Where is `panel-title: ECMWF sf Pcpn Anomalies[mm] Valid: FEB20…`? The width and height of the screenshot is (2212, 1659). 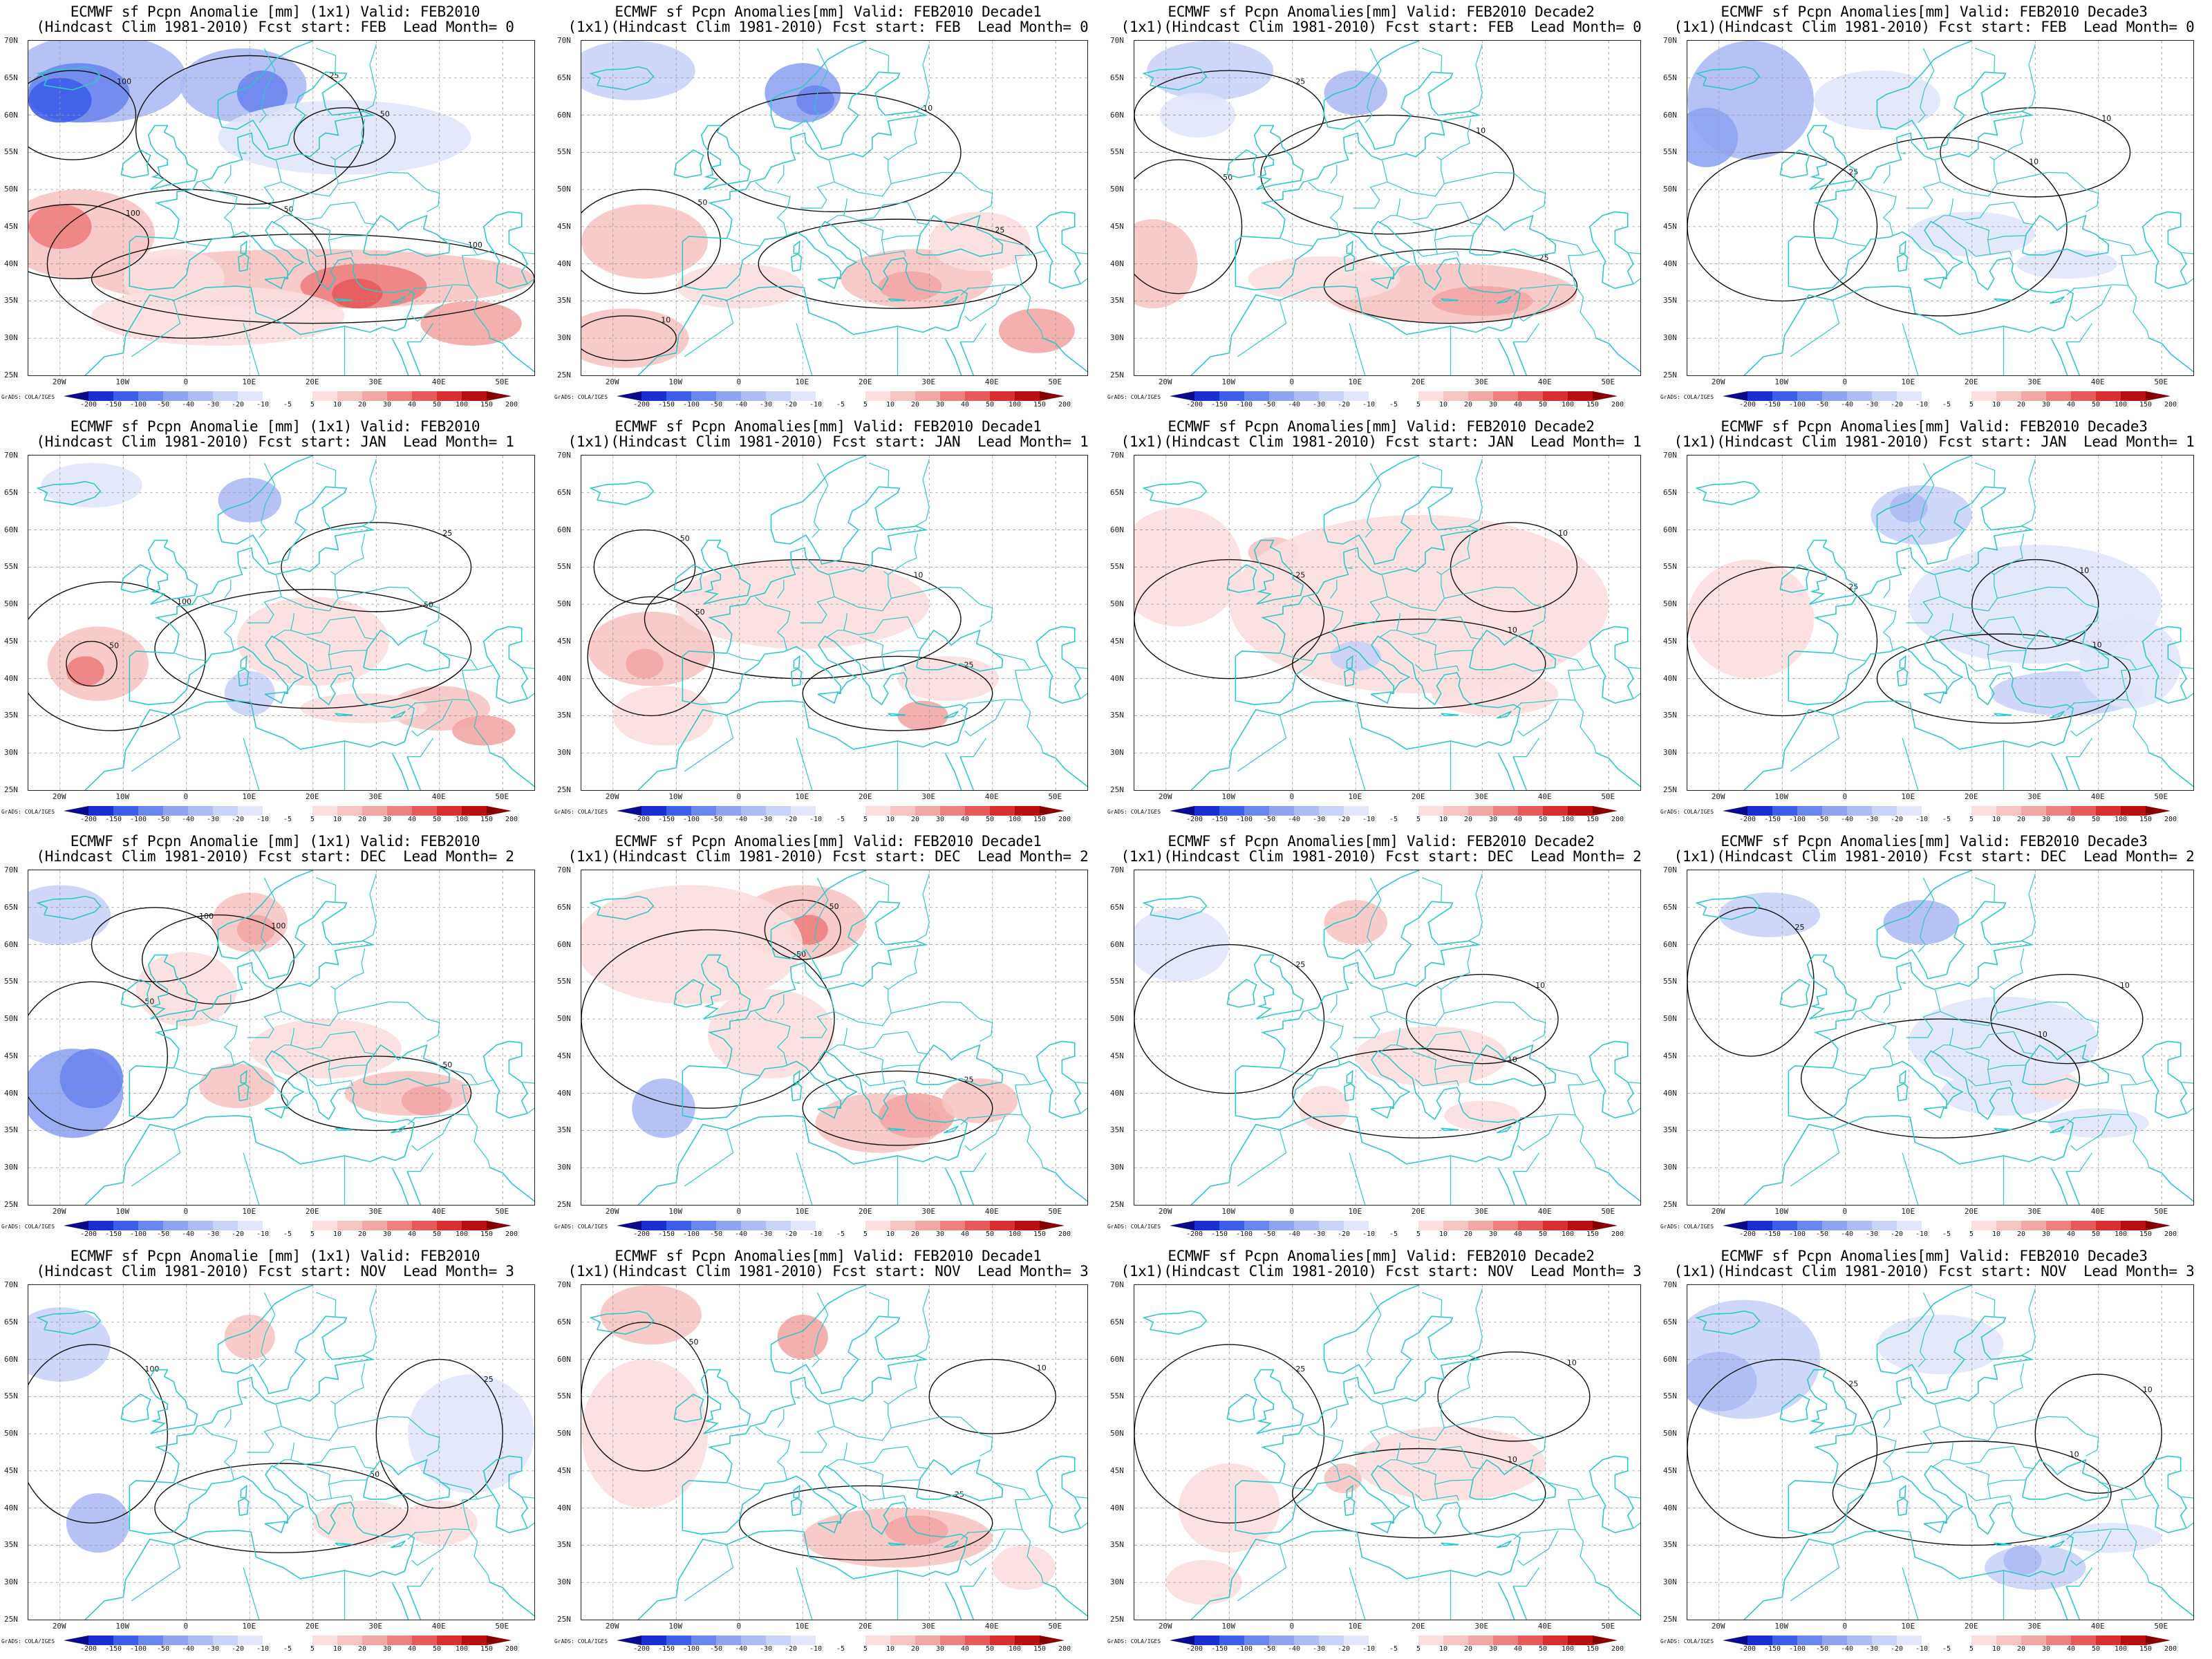 panel-title: ECMWF sf Pcpn Anomalies[mm] Valid: FEB20… is located at coordinates (828, 1256).